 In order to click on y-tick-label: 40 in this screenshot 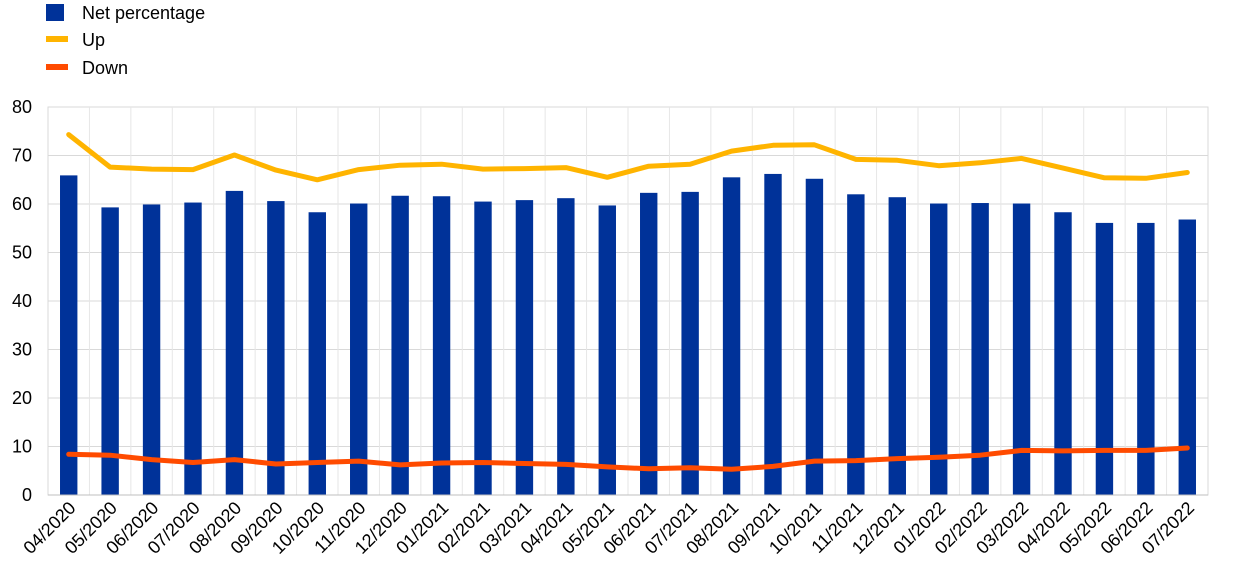, I will do `click(22, 301)`.